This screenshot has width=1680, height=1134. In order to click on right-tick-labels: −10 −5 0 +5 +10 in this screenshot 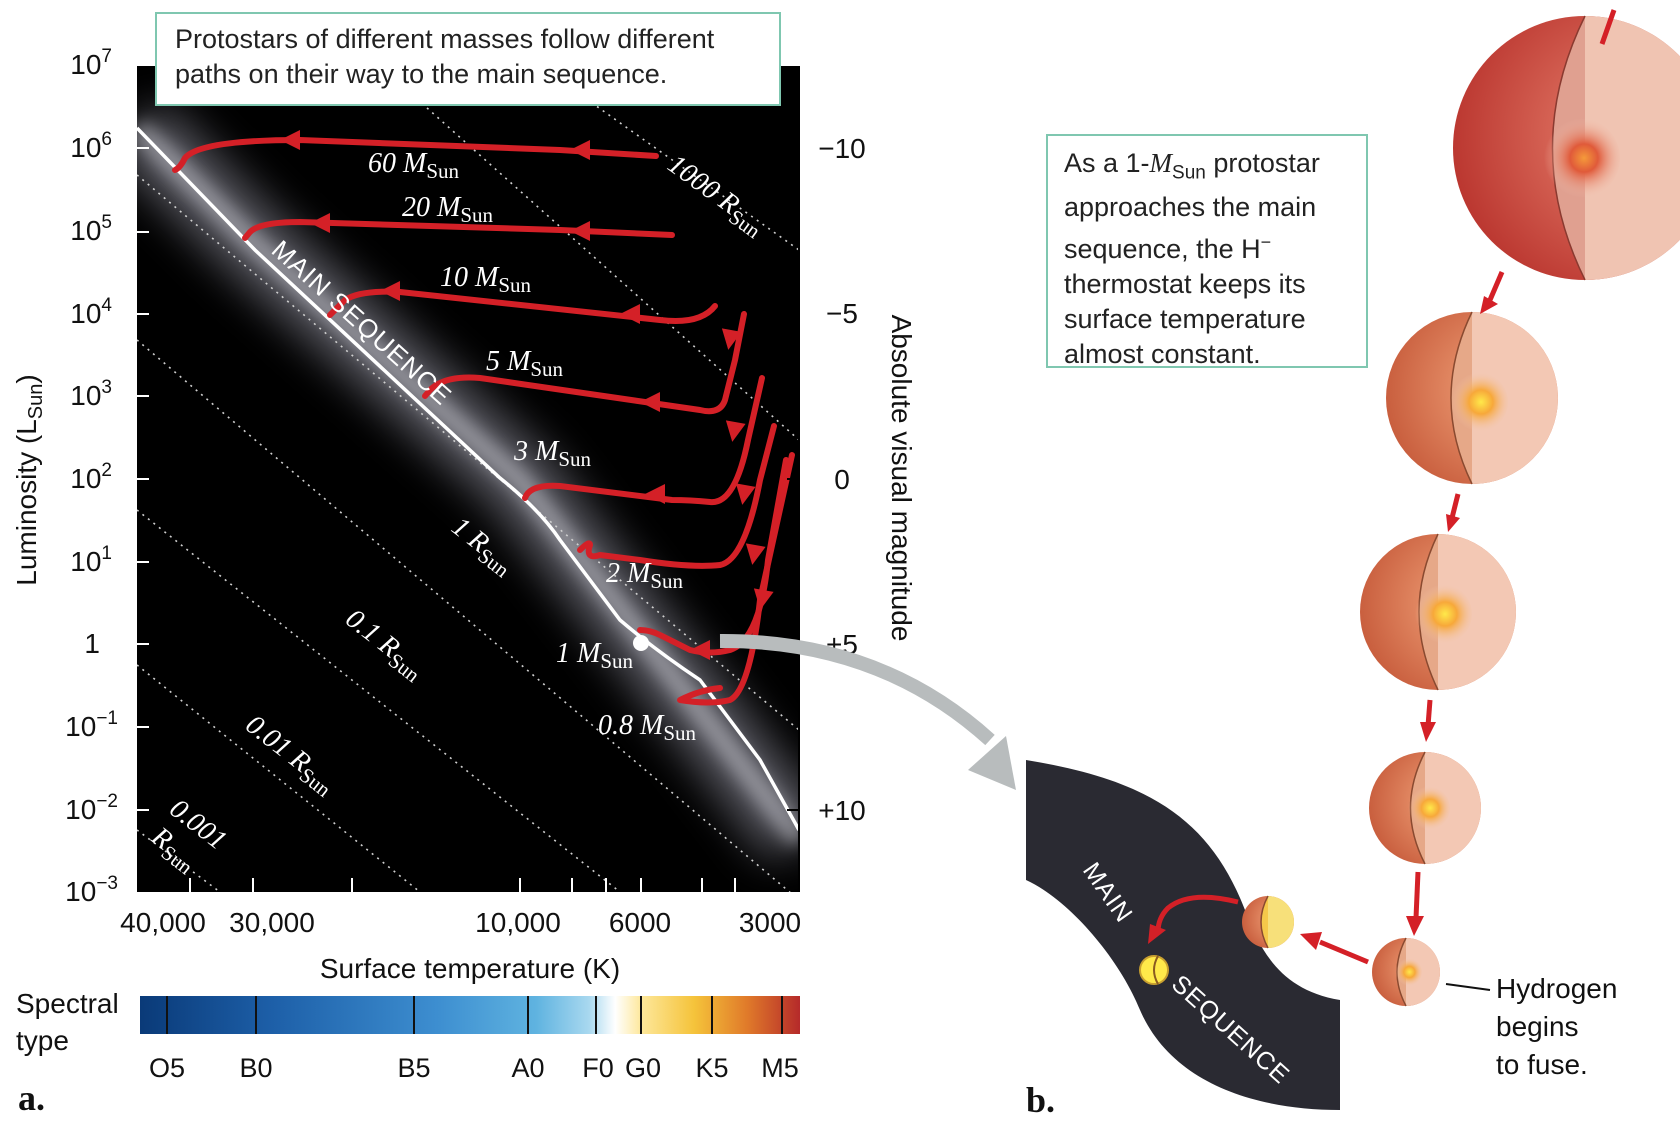, I will do `click(842, 479)`.